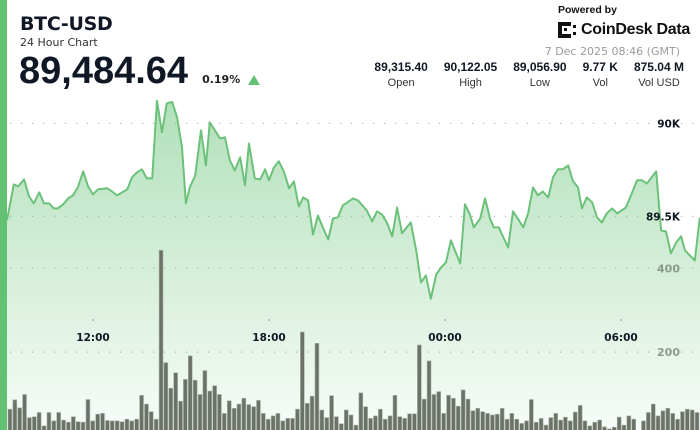 This screenshot has height=430, width=700. Describe the element at coordinates (66, 24) in the screenshot. I see `page-title: BTC-USD` at that location.